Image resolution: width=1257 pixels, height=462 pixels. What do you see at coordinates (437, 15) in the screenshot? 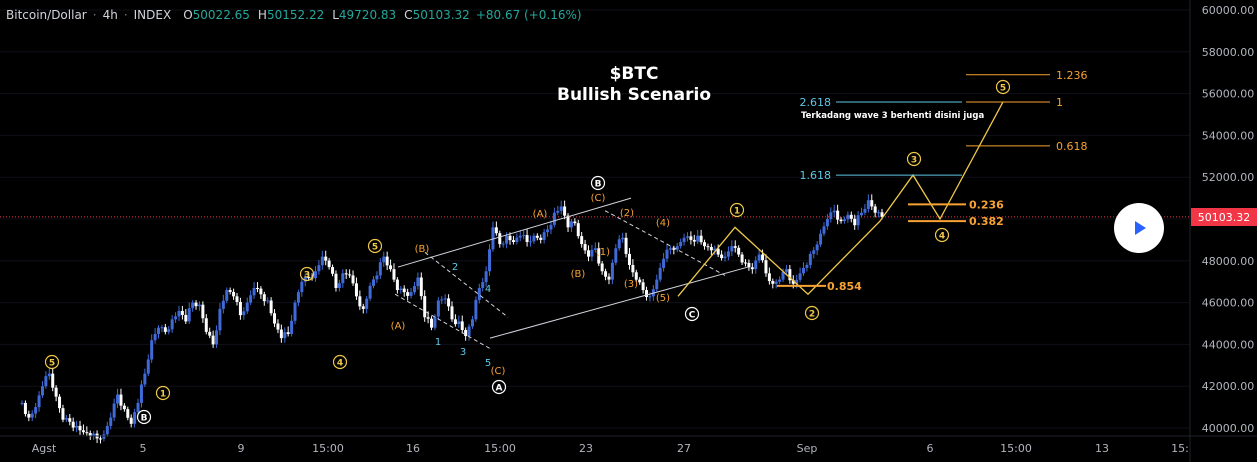
I see `ohlc-close: C50103.32` at bounding box center [437, 15].